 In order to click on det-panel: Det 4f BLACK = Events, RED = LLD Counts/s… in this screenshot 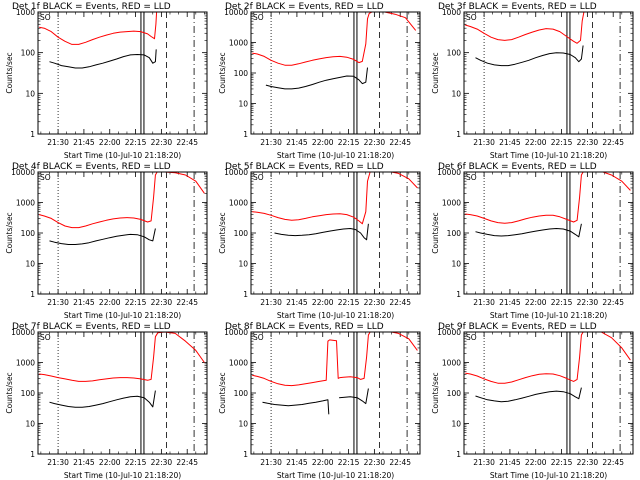, I will do `click(106, 241)`.